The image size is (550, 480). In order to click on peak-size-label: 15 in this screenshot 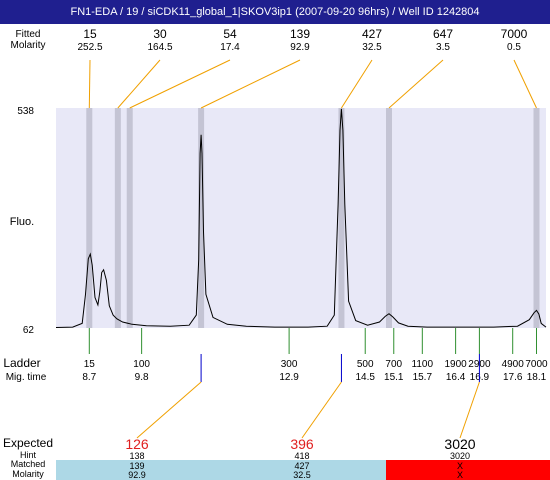, I will do `click(90, 34)`.